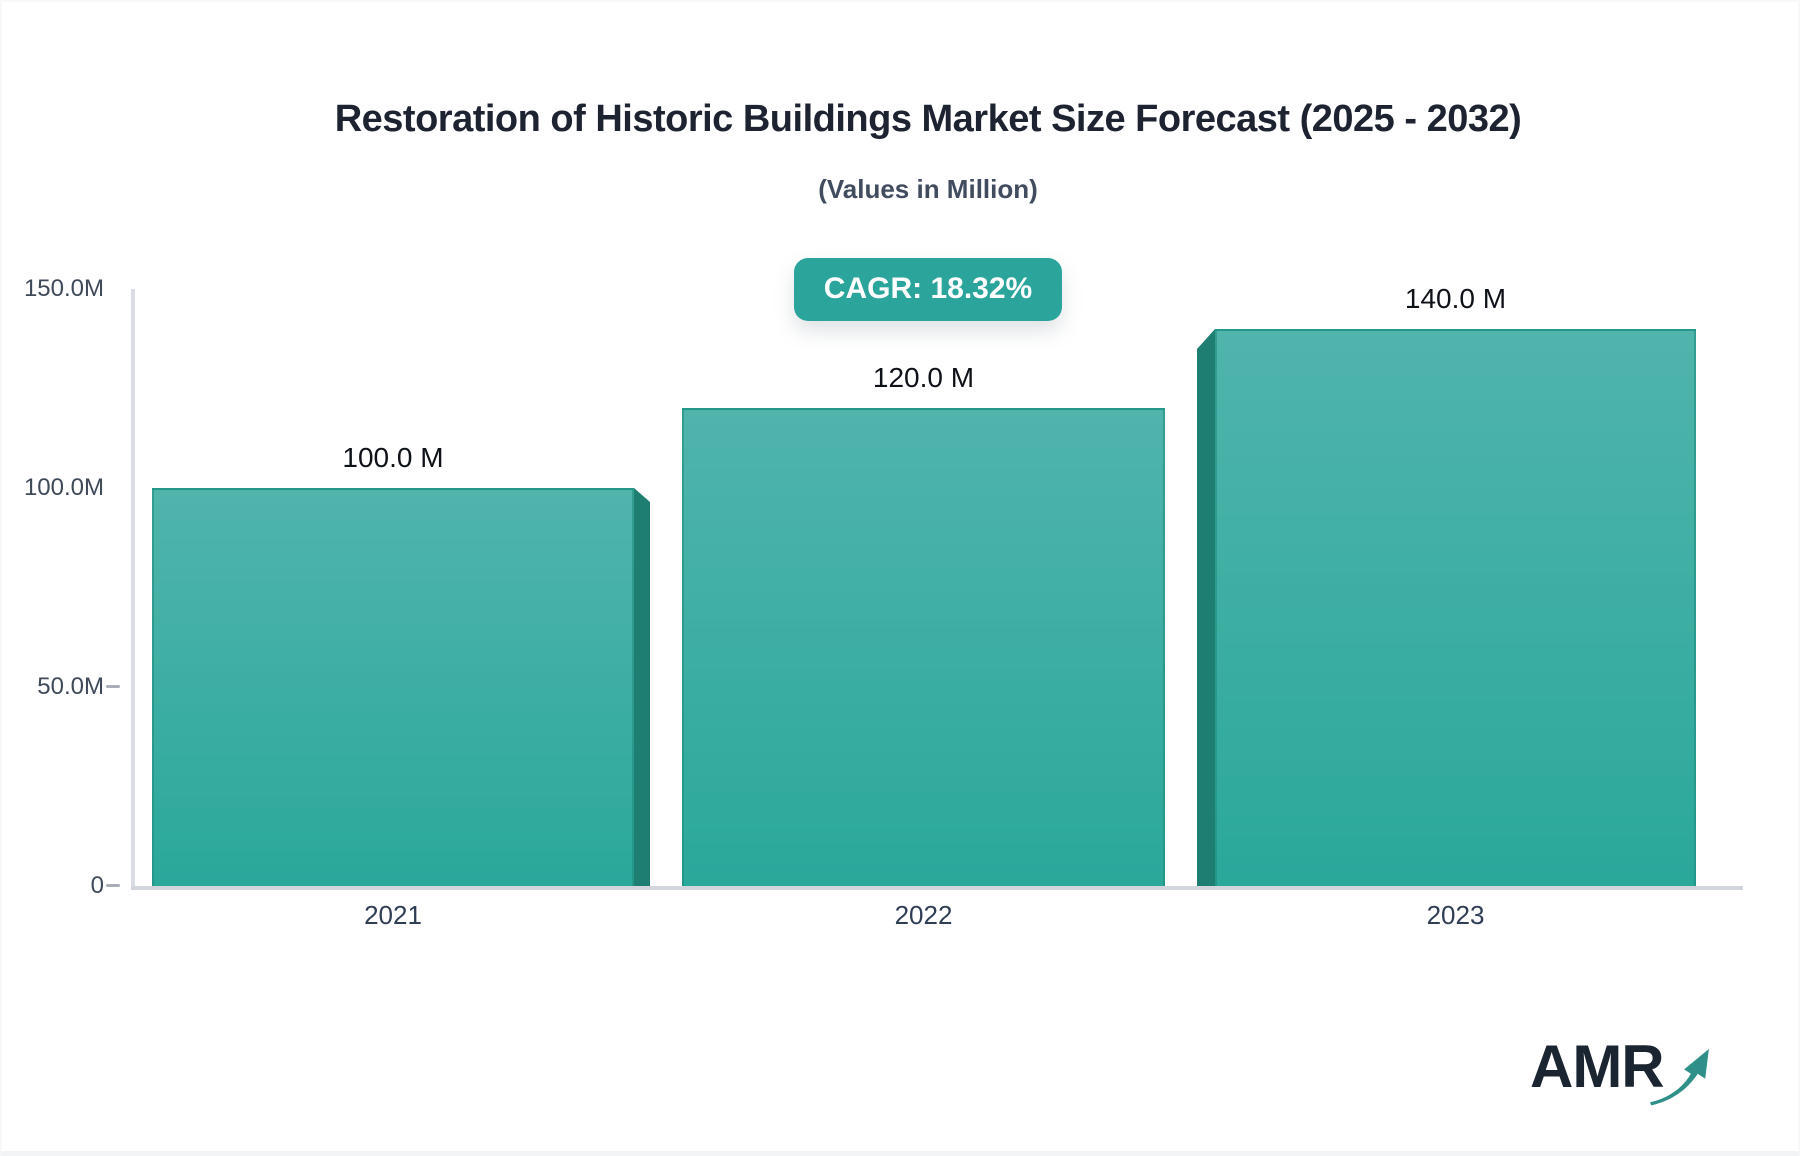 This screenshot has height=1156, width=1800. I want to click on x-tick-label: 2022, so click(923, 915).